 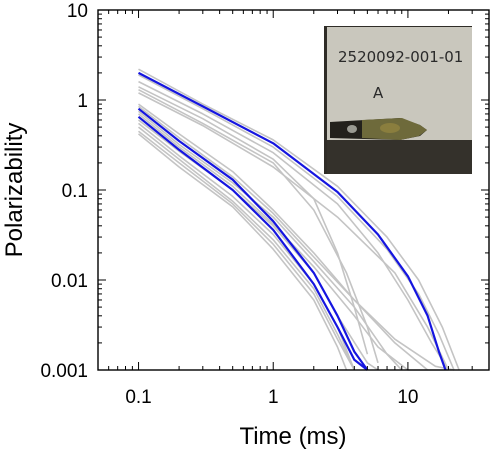 What do you see at coordinates (400, 57) in the screenshot?
I see `photo-label-line1: 2520092-001-01` at bounding box center [400, 57].